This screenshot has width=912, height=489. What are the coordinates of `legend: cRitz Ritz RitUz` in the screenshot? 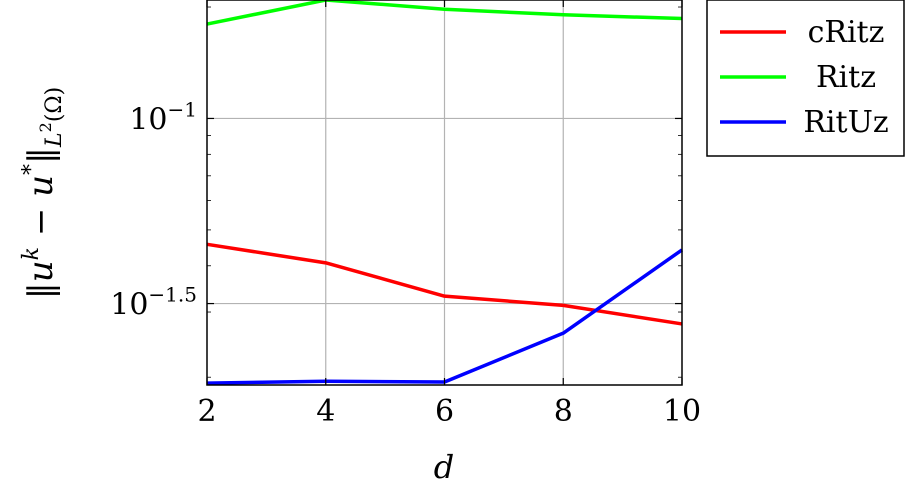 It's located at (805, 78).